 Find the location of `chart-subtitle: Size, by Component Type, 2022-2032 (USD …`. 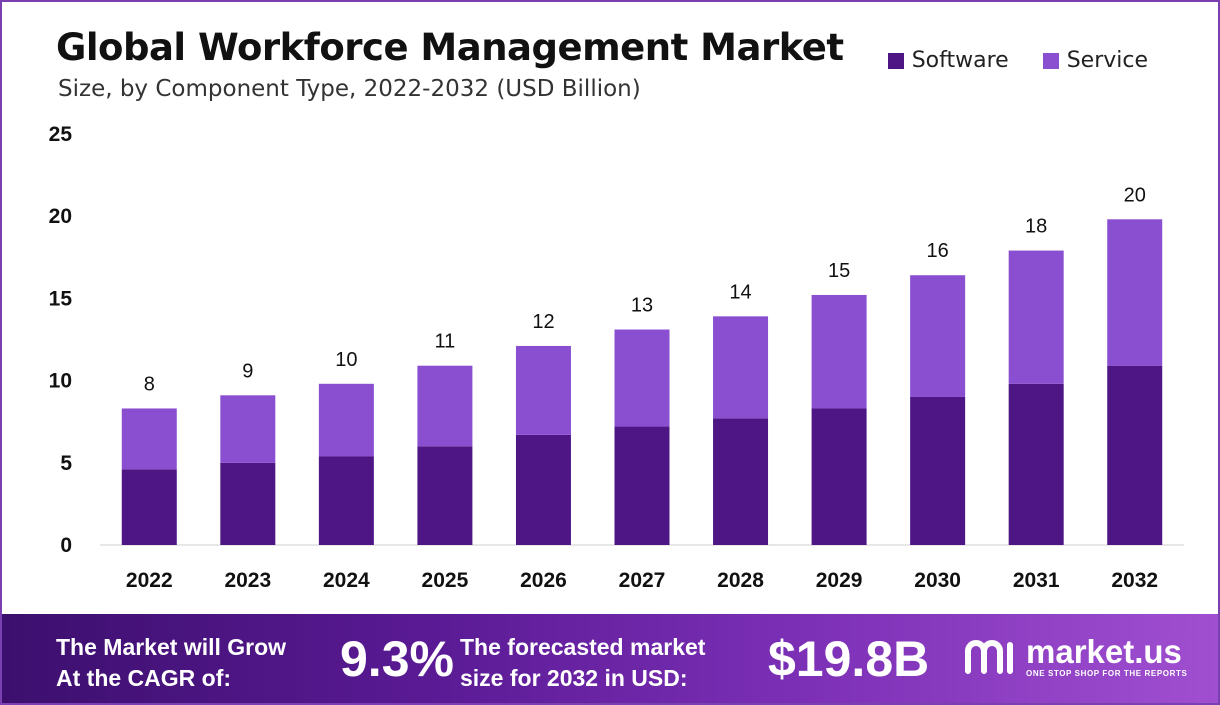

chart-subtitle: Size, by Component Type, 2022-2032 (USD … is located at coordinates (349, 89).